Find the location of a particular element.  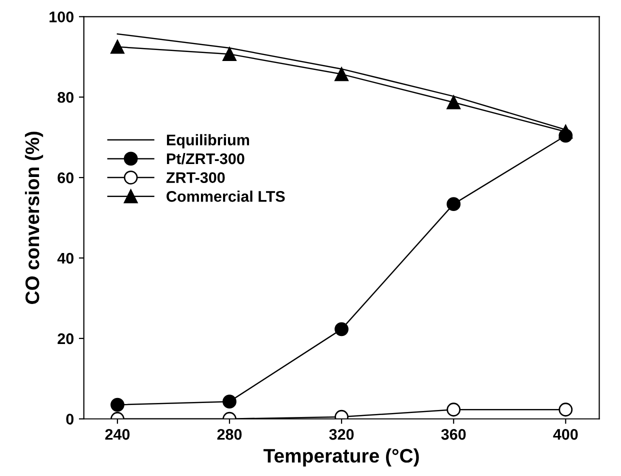

x-tick-label: 400 is located at coordinates (565, 434).